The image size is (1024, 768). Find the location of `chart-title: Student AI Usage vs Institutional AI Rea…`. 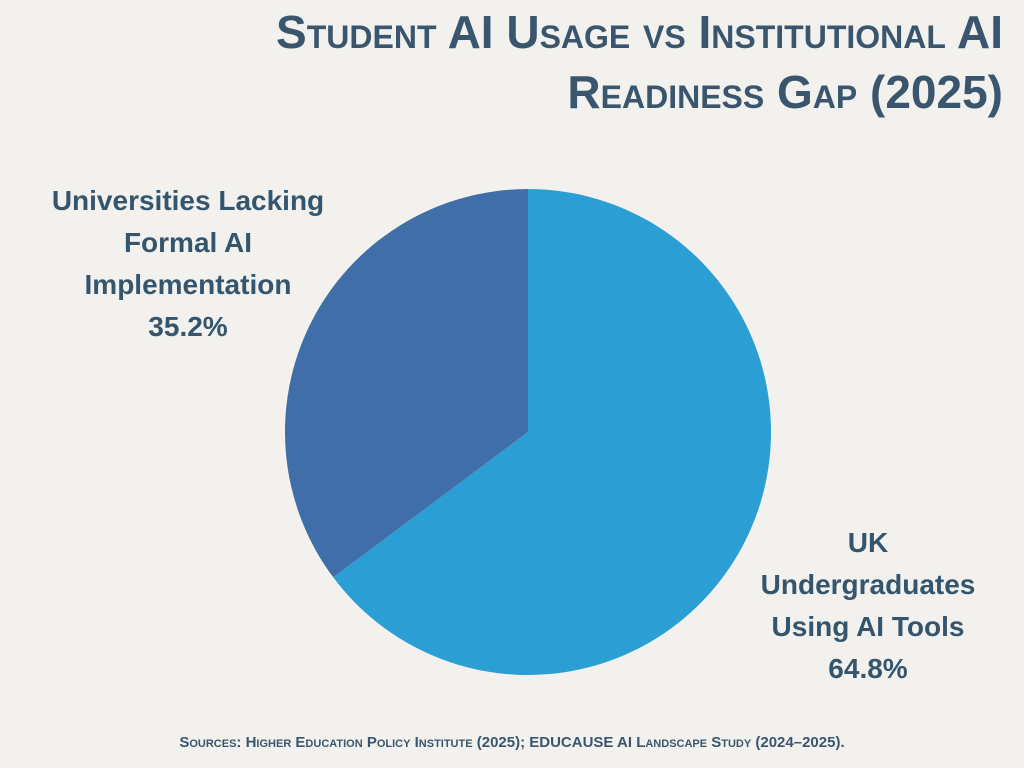

chart-title: Student AI Usage vs Institutional AI Rea… is located at coordinates (639, 62).